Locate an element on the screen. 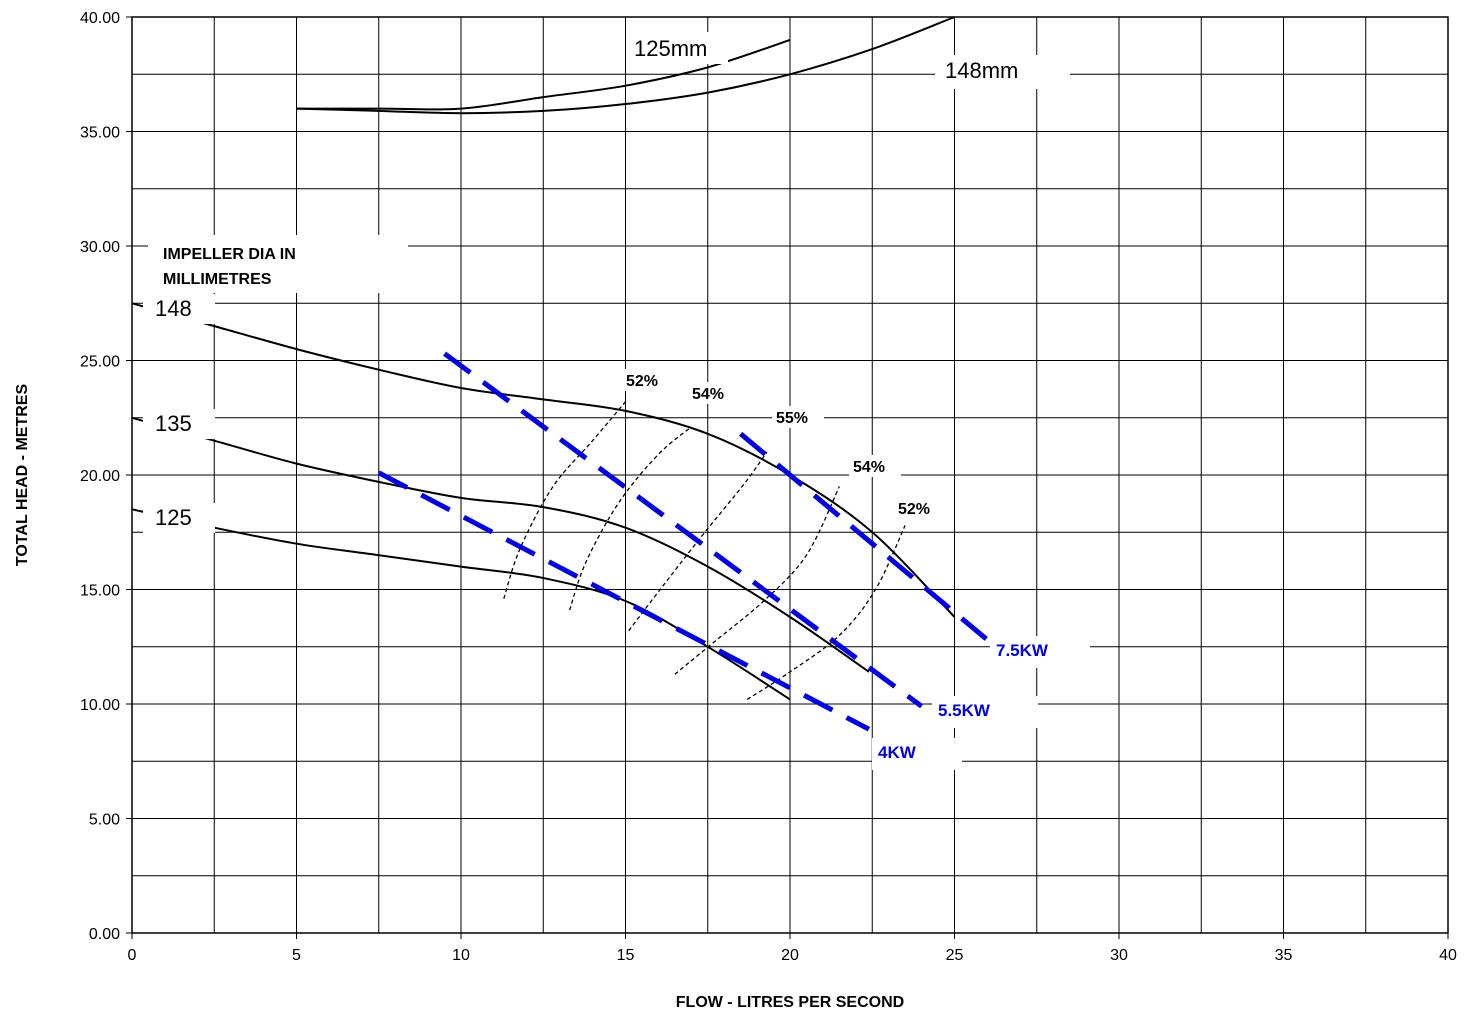 The height and width of the screenshot is (1018, 1465). y-axis-title: TOTAL HEAD - METRES is located at coordinates (22, 475).